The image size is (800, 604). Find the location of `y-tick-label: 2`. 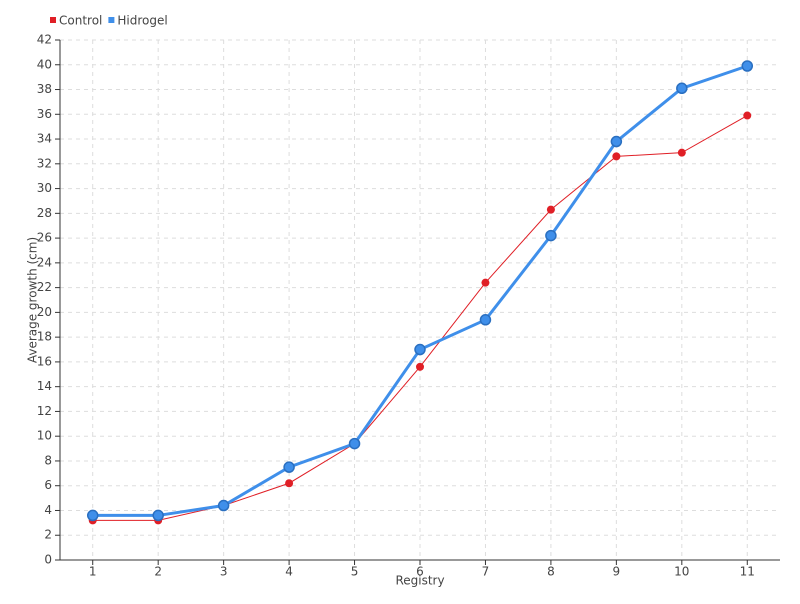

y-tick-label: 2 is located at coordinates (48, 535).